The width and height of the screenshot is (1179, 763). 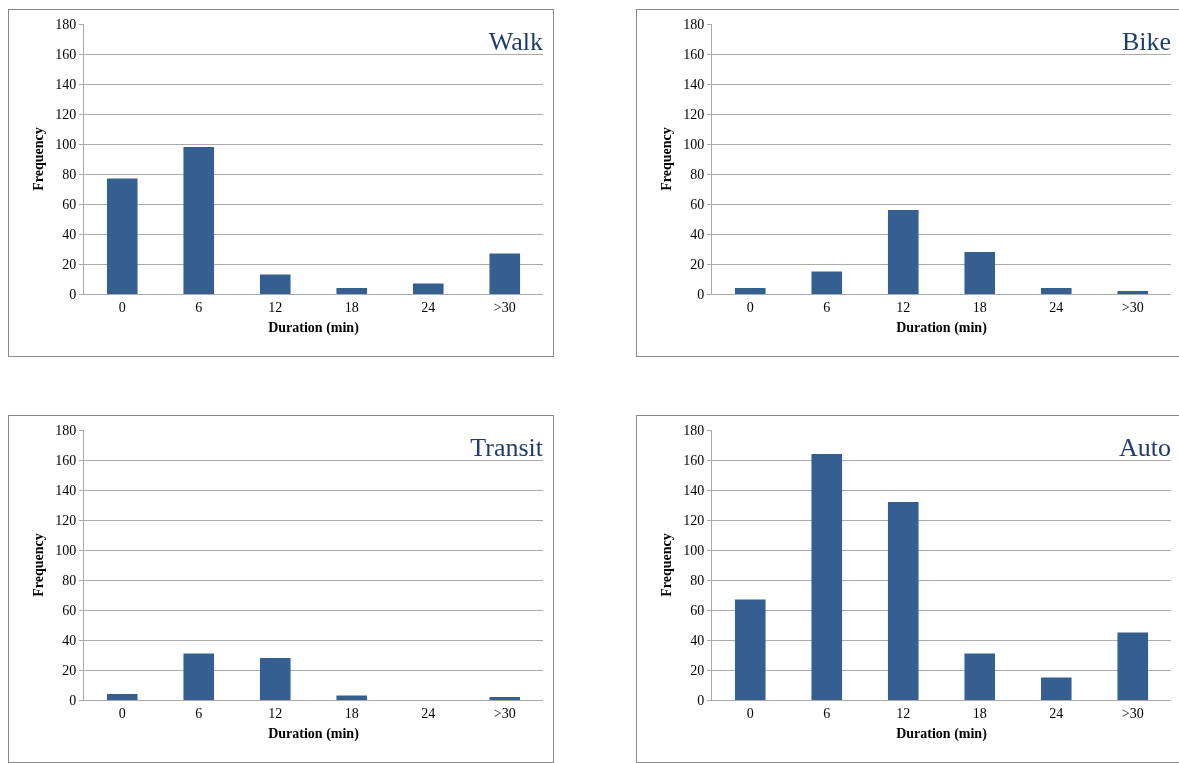 What do you see at coordinates (1146, 42) in the screenshot?
I see `chart-title: Bike` at bounding box center [1146, 42].